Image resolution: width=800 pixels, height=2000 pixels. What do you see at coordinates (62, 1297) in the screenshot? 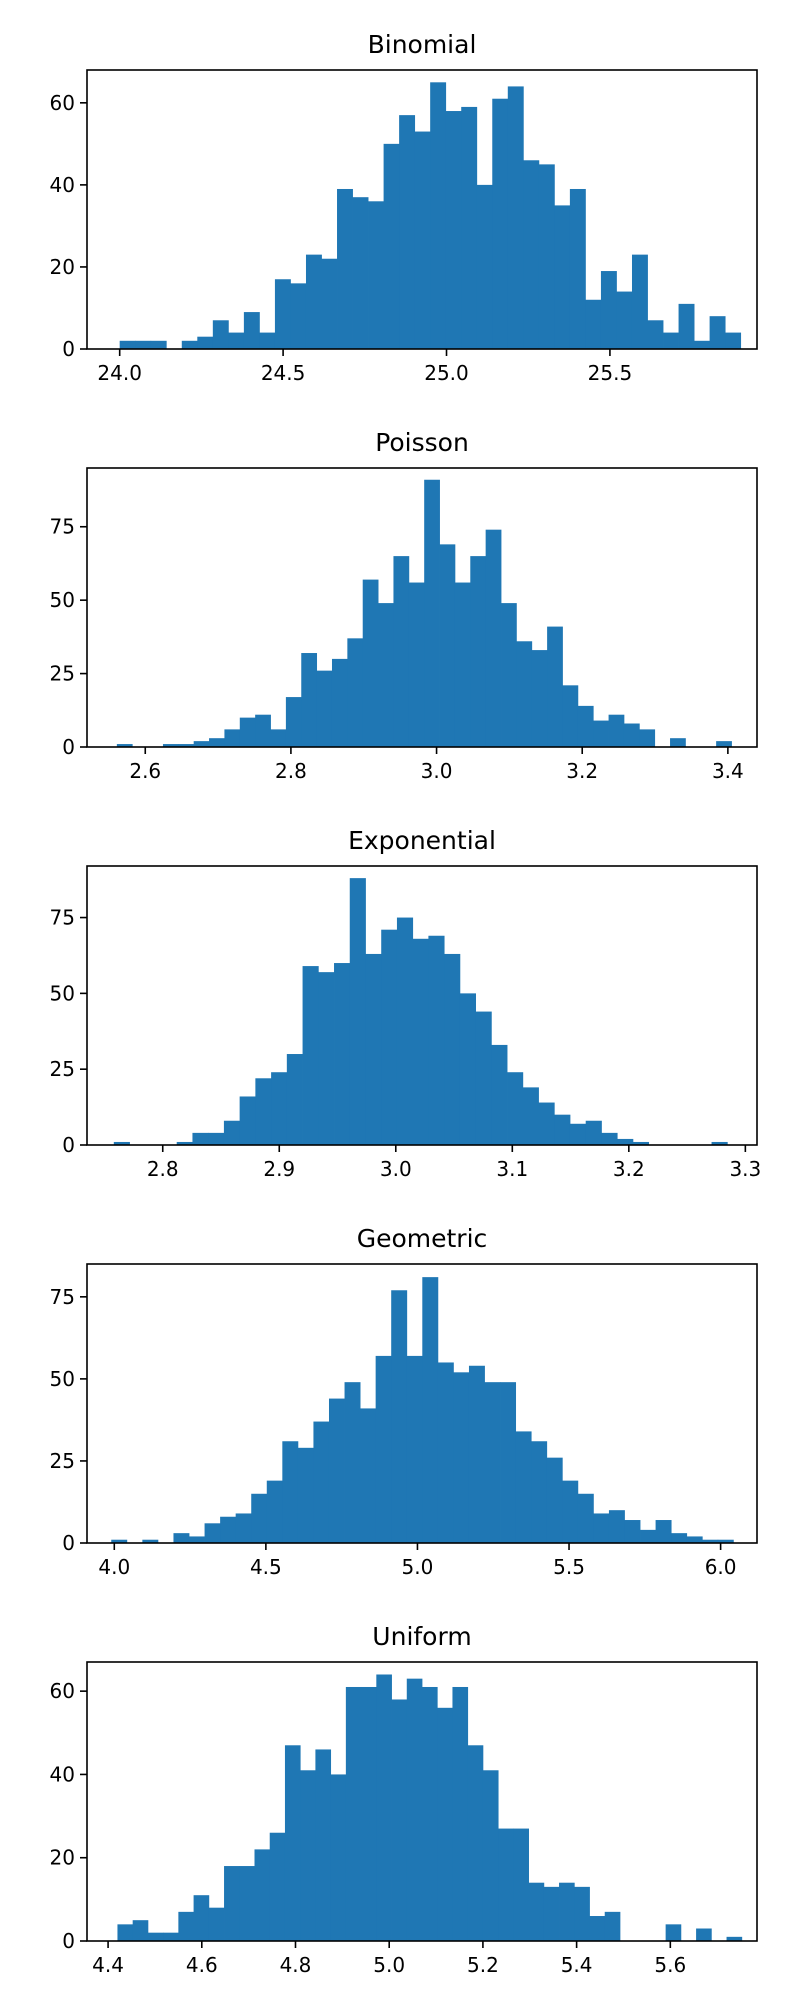
I see `y-tick-label: 75` at bounding box center [62, 1297].